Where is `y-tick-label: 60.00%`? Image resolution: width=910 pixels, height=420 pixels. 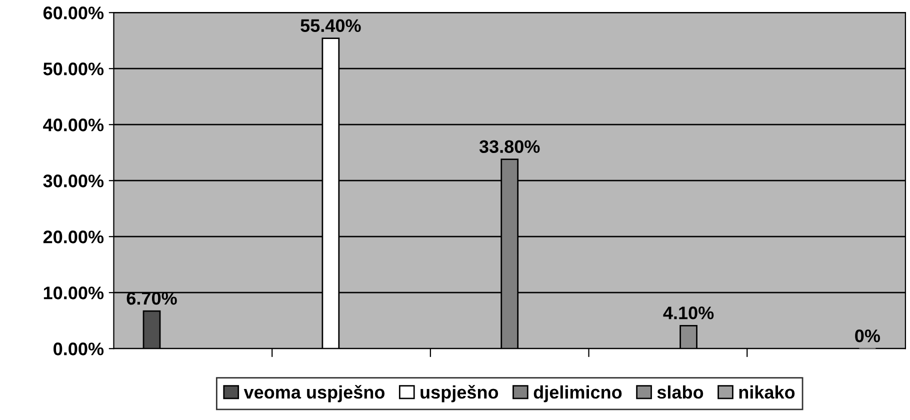
y-tick-label: 60.00% is located at coordinates (73, 13).